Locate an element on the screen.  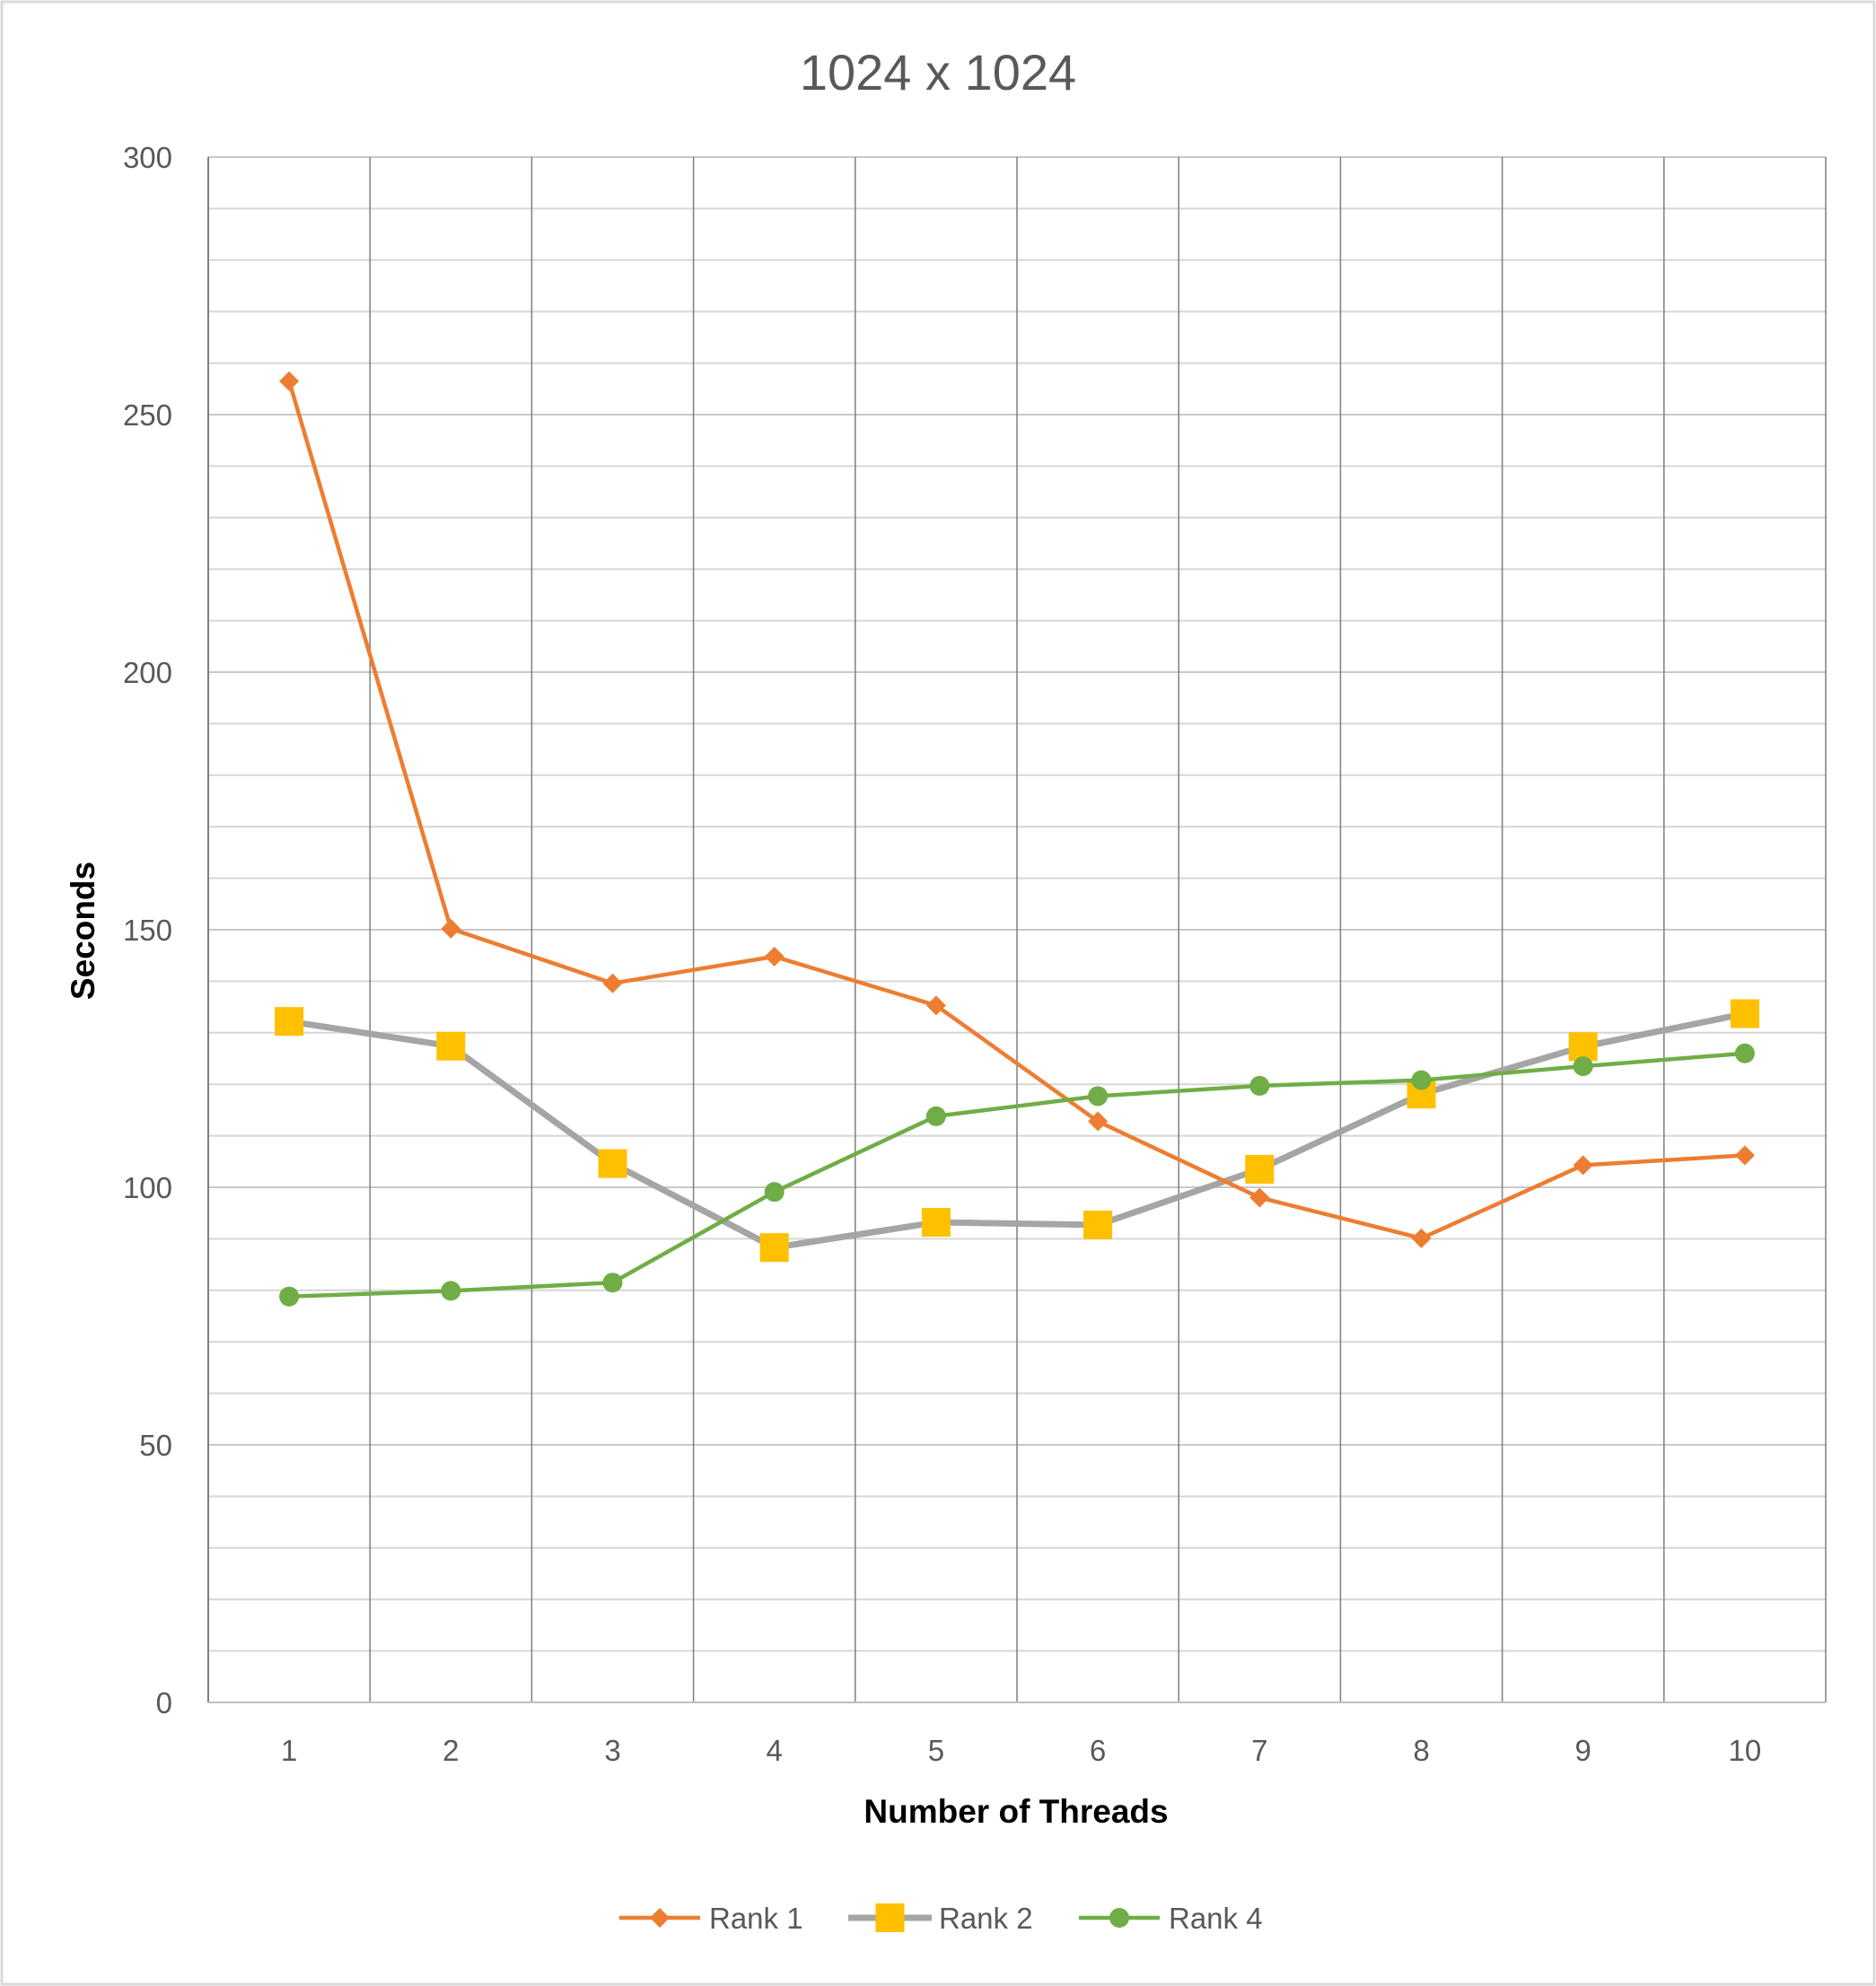
x-tick-label: 7 is located at coordinates (1259, 1750).